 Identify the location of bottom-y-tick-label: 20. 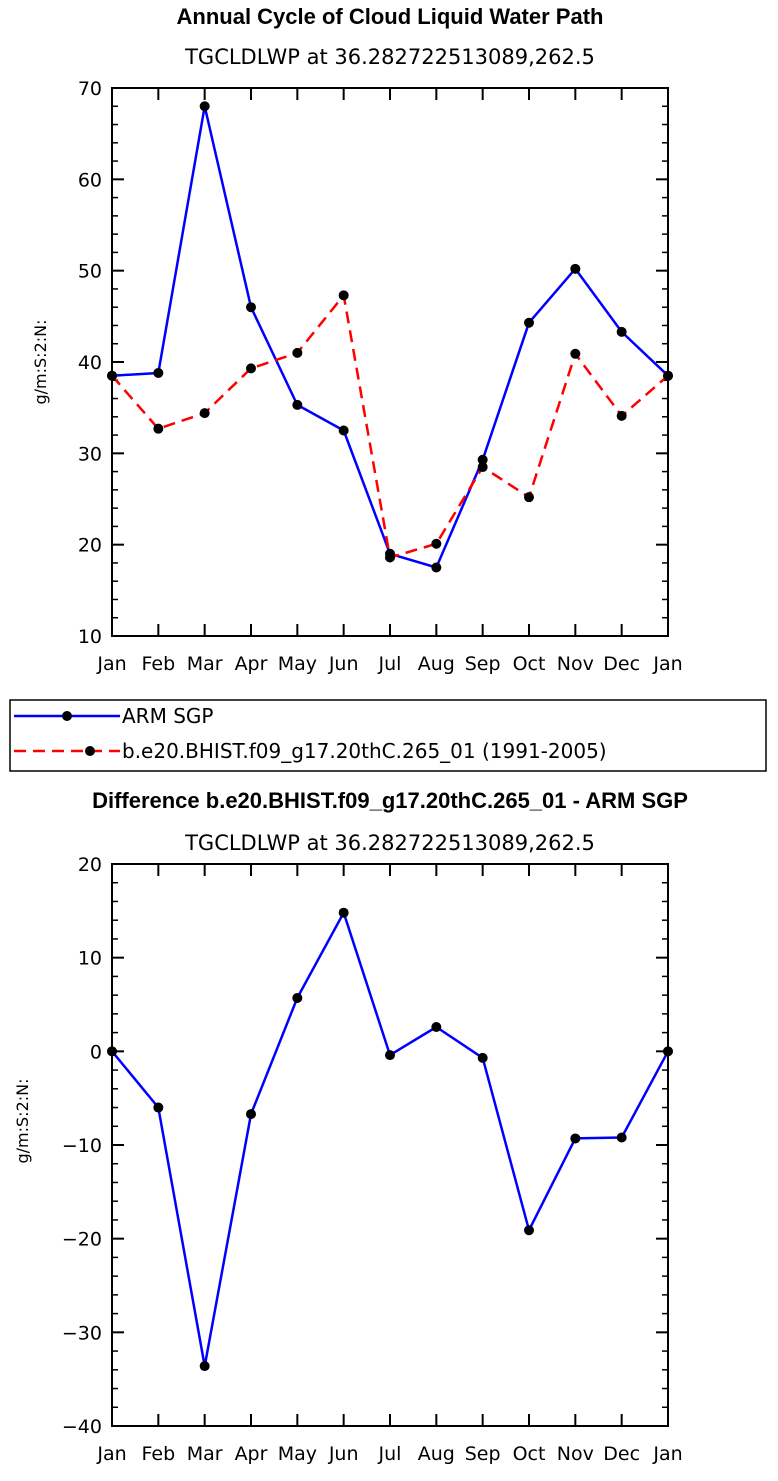
(90, 865).